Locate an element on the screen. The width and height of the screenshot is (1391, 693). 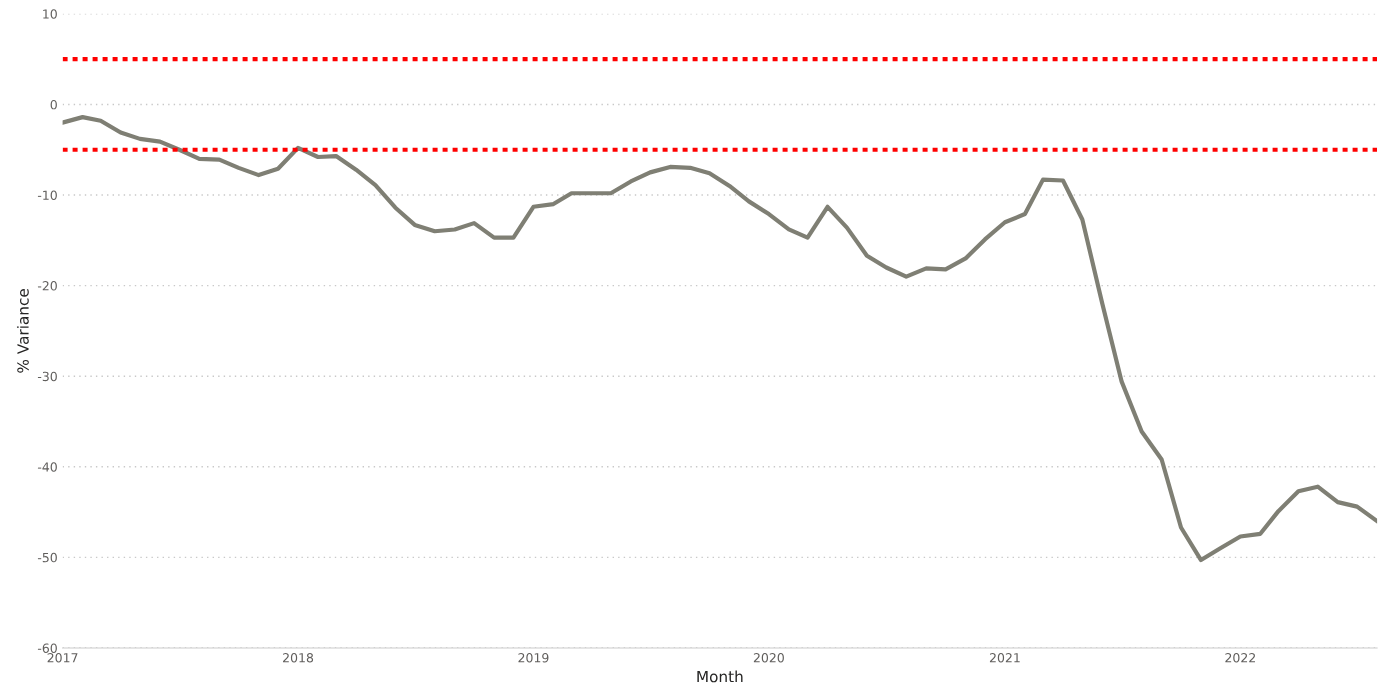
y-tick-label: -30 is located at coordinates (47, 376).